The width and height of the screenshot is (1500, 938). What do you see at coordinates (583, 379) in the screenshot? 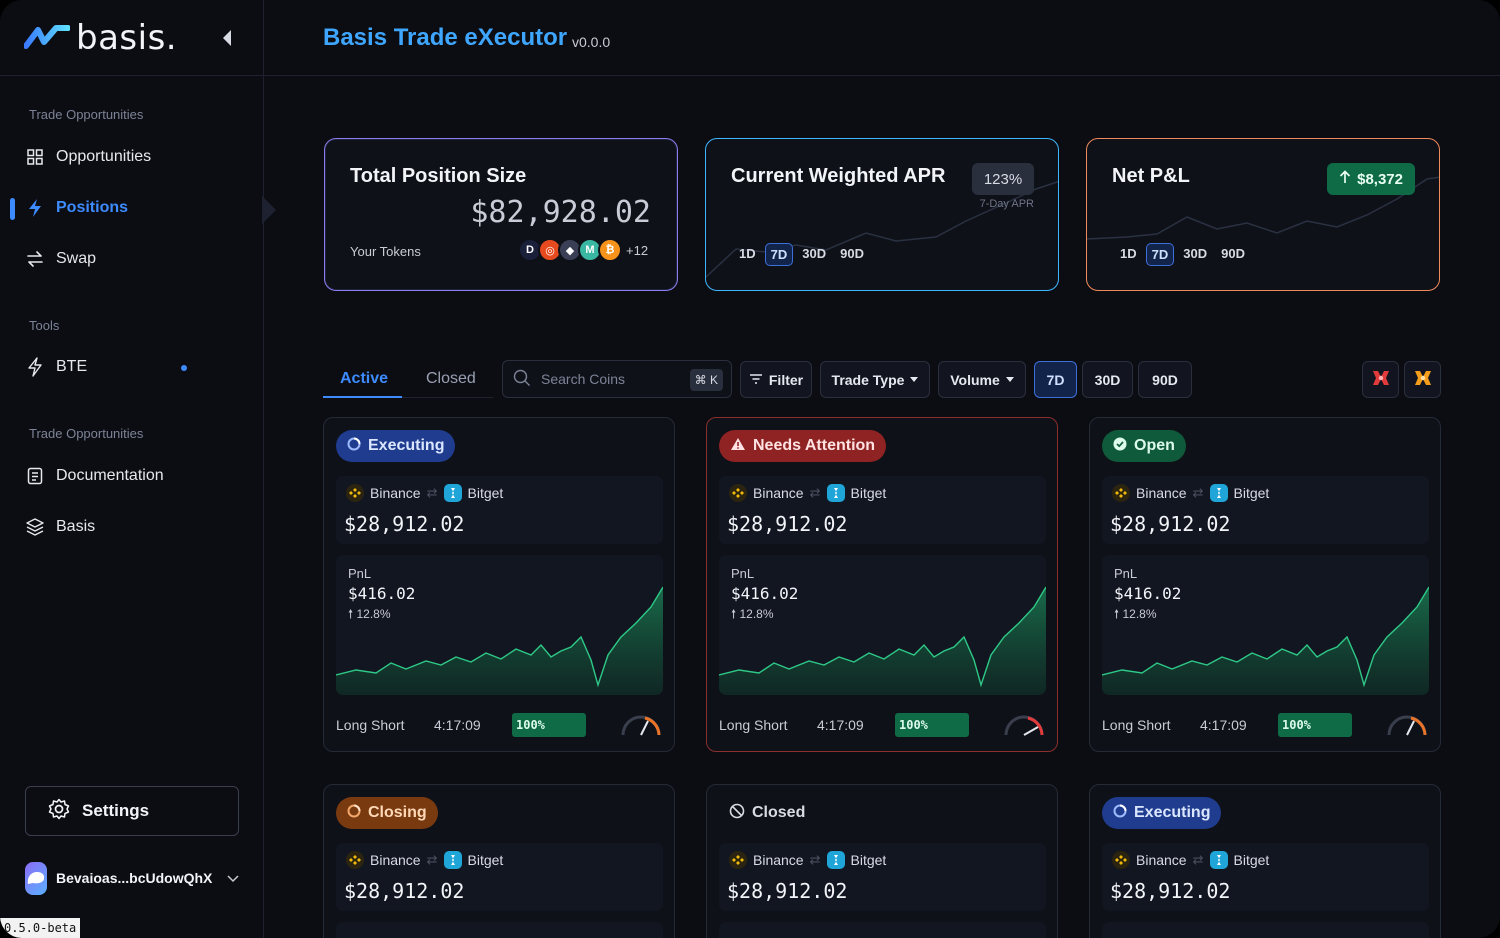
I see `search-placeholder: Search Coins` at bounding box center [583, 379].